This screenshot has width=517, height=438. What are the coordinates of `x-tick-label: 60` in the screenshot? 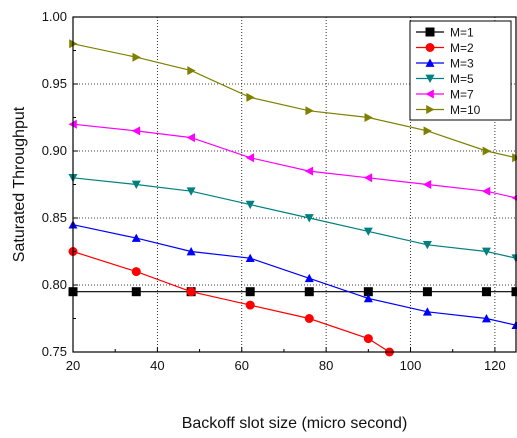 It's located at (242, 365).